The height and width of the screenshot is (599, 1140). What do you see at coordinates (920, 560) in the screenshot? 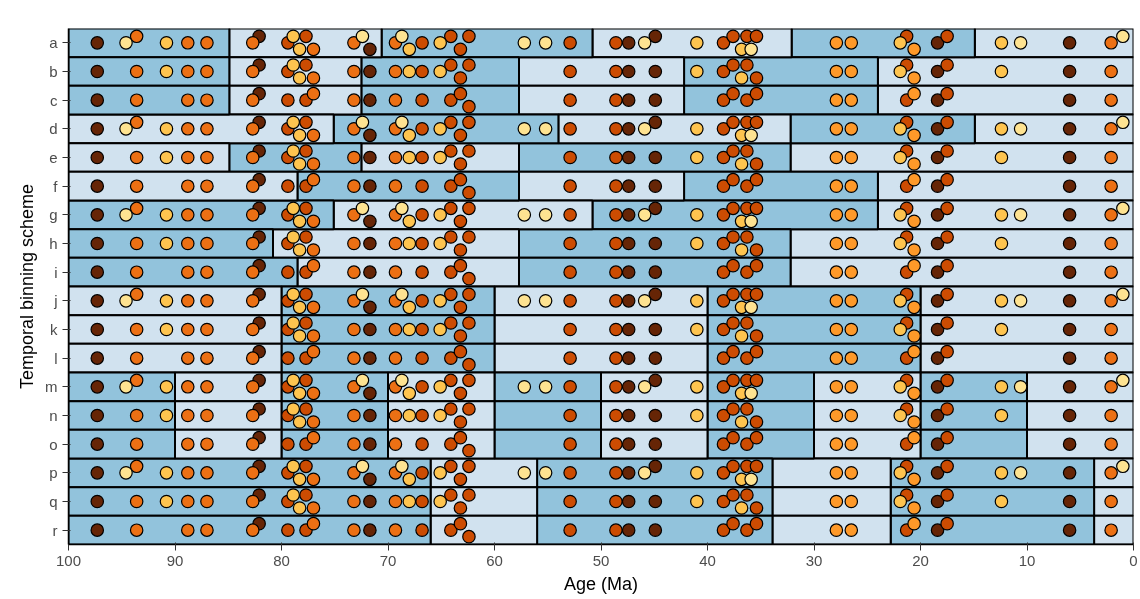
I see `x-tick-label: 20` at bounding box center [920, 560].